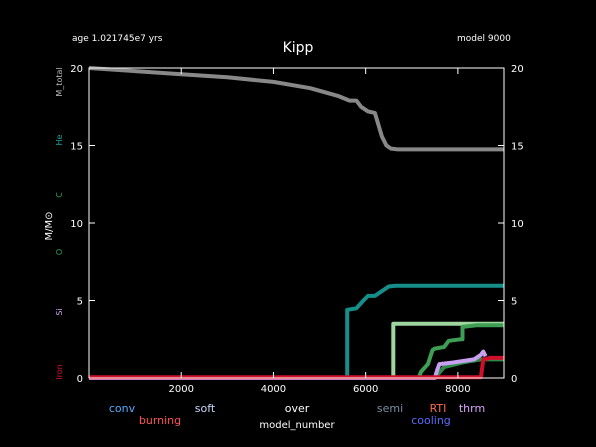 Image resolution: width=596 pixels, height=447 pixels. I want to click on legend-rti: RTI, so click(438, 408).